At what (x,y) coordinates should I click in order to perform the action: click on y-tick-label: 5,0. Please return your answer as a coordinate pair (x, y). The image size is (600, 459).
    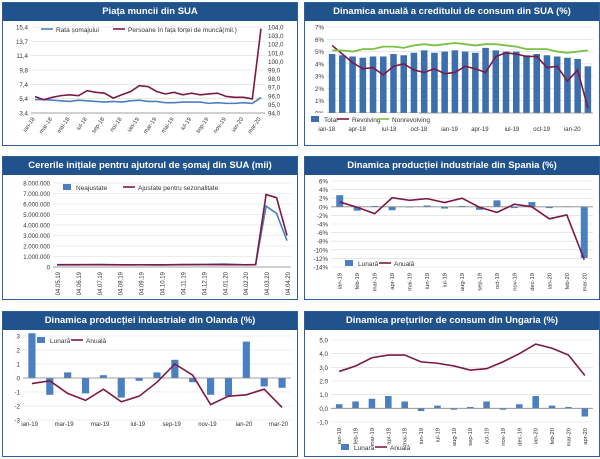
    Looking at the image, I should click on (323, 341).